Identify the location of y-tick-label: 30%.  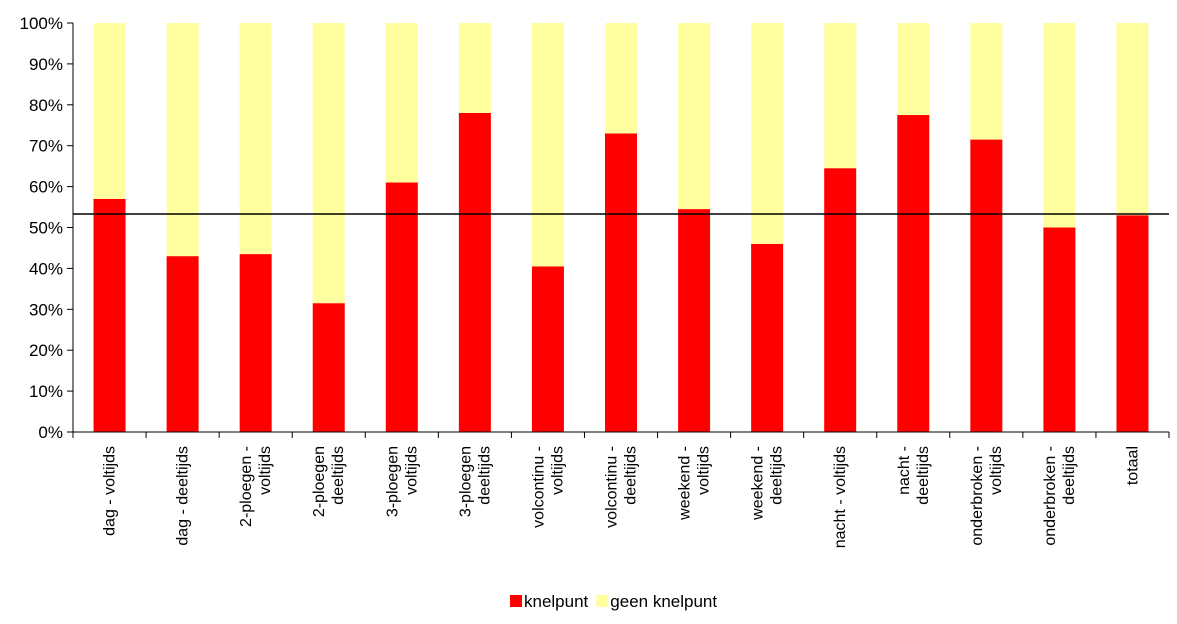
(46, 309).